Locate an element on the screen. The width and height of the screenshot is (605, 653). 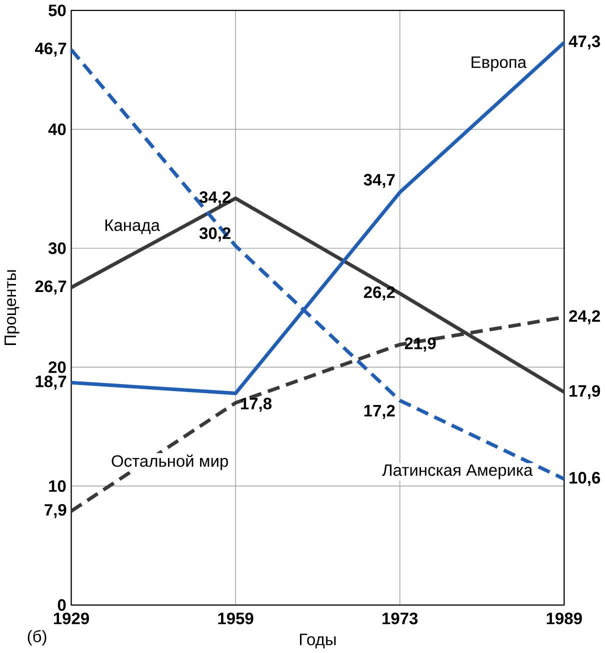
series-label: Латинская Америка is located at coordinates (457, 472).